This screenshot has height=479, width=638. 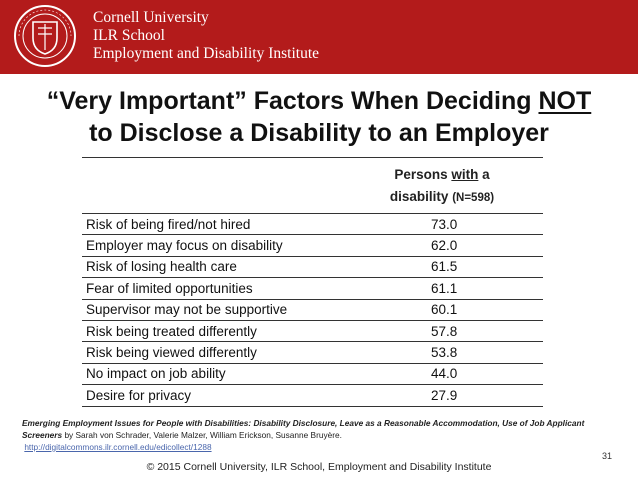 What do you see at coordinates (168, 224) in the screenshot?
I see `factor-label: Risk of being fired/not hired` at bounding box center [168, 224].